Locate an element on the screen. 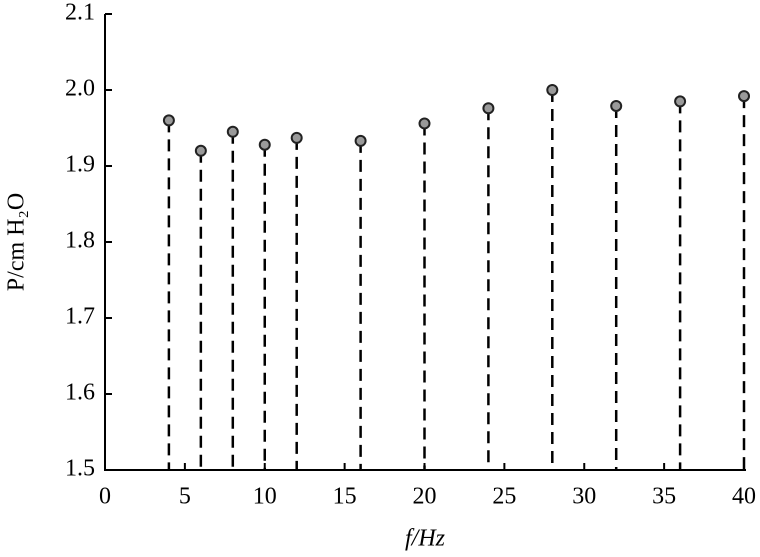 The image size is (760, 557). y-tick-label: 1.7 is located at coordinates (80, 317).